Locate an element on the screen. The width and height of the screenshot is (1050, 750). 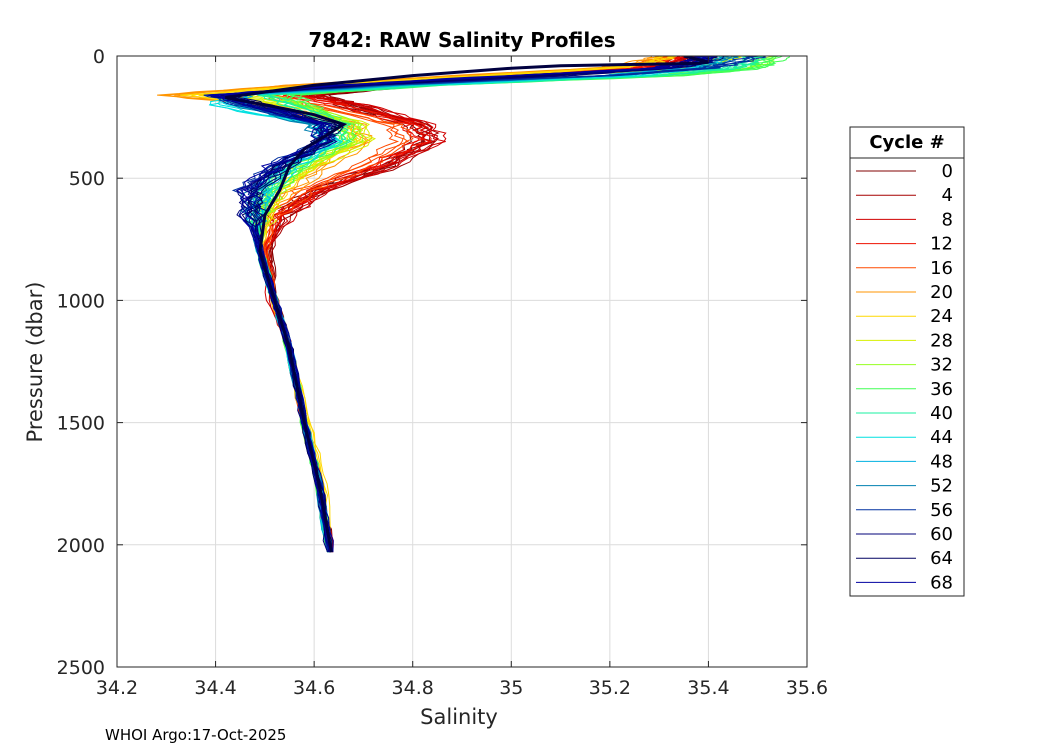
x-tick-label: 35.4 is located at coordinates (708, 688).